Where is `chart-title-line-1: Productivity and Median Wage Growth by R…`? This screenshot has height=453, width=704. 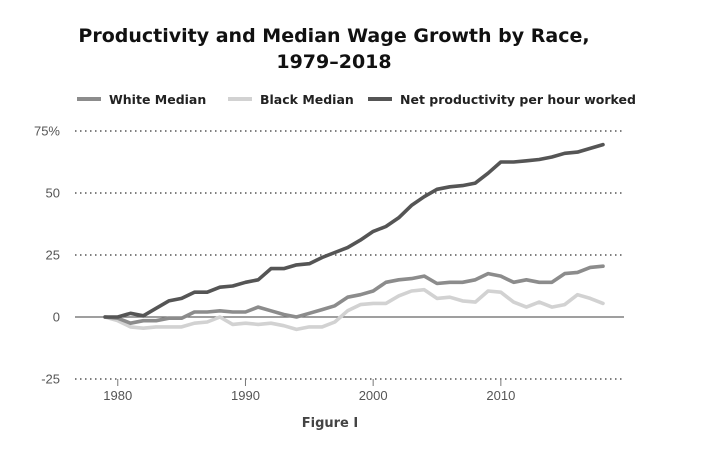 chart-title-line-1: Productivity and Median Wage Growth by R… is located at coordinates (333, 36).